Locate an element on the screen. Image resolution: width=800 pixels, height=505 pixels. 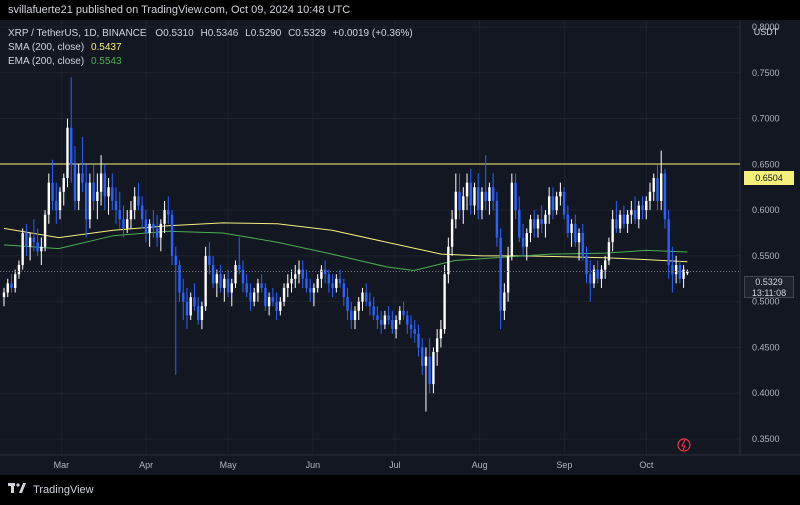
tradingview-brand: TradingView is located at coordinates (51, 490).